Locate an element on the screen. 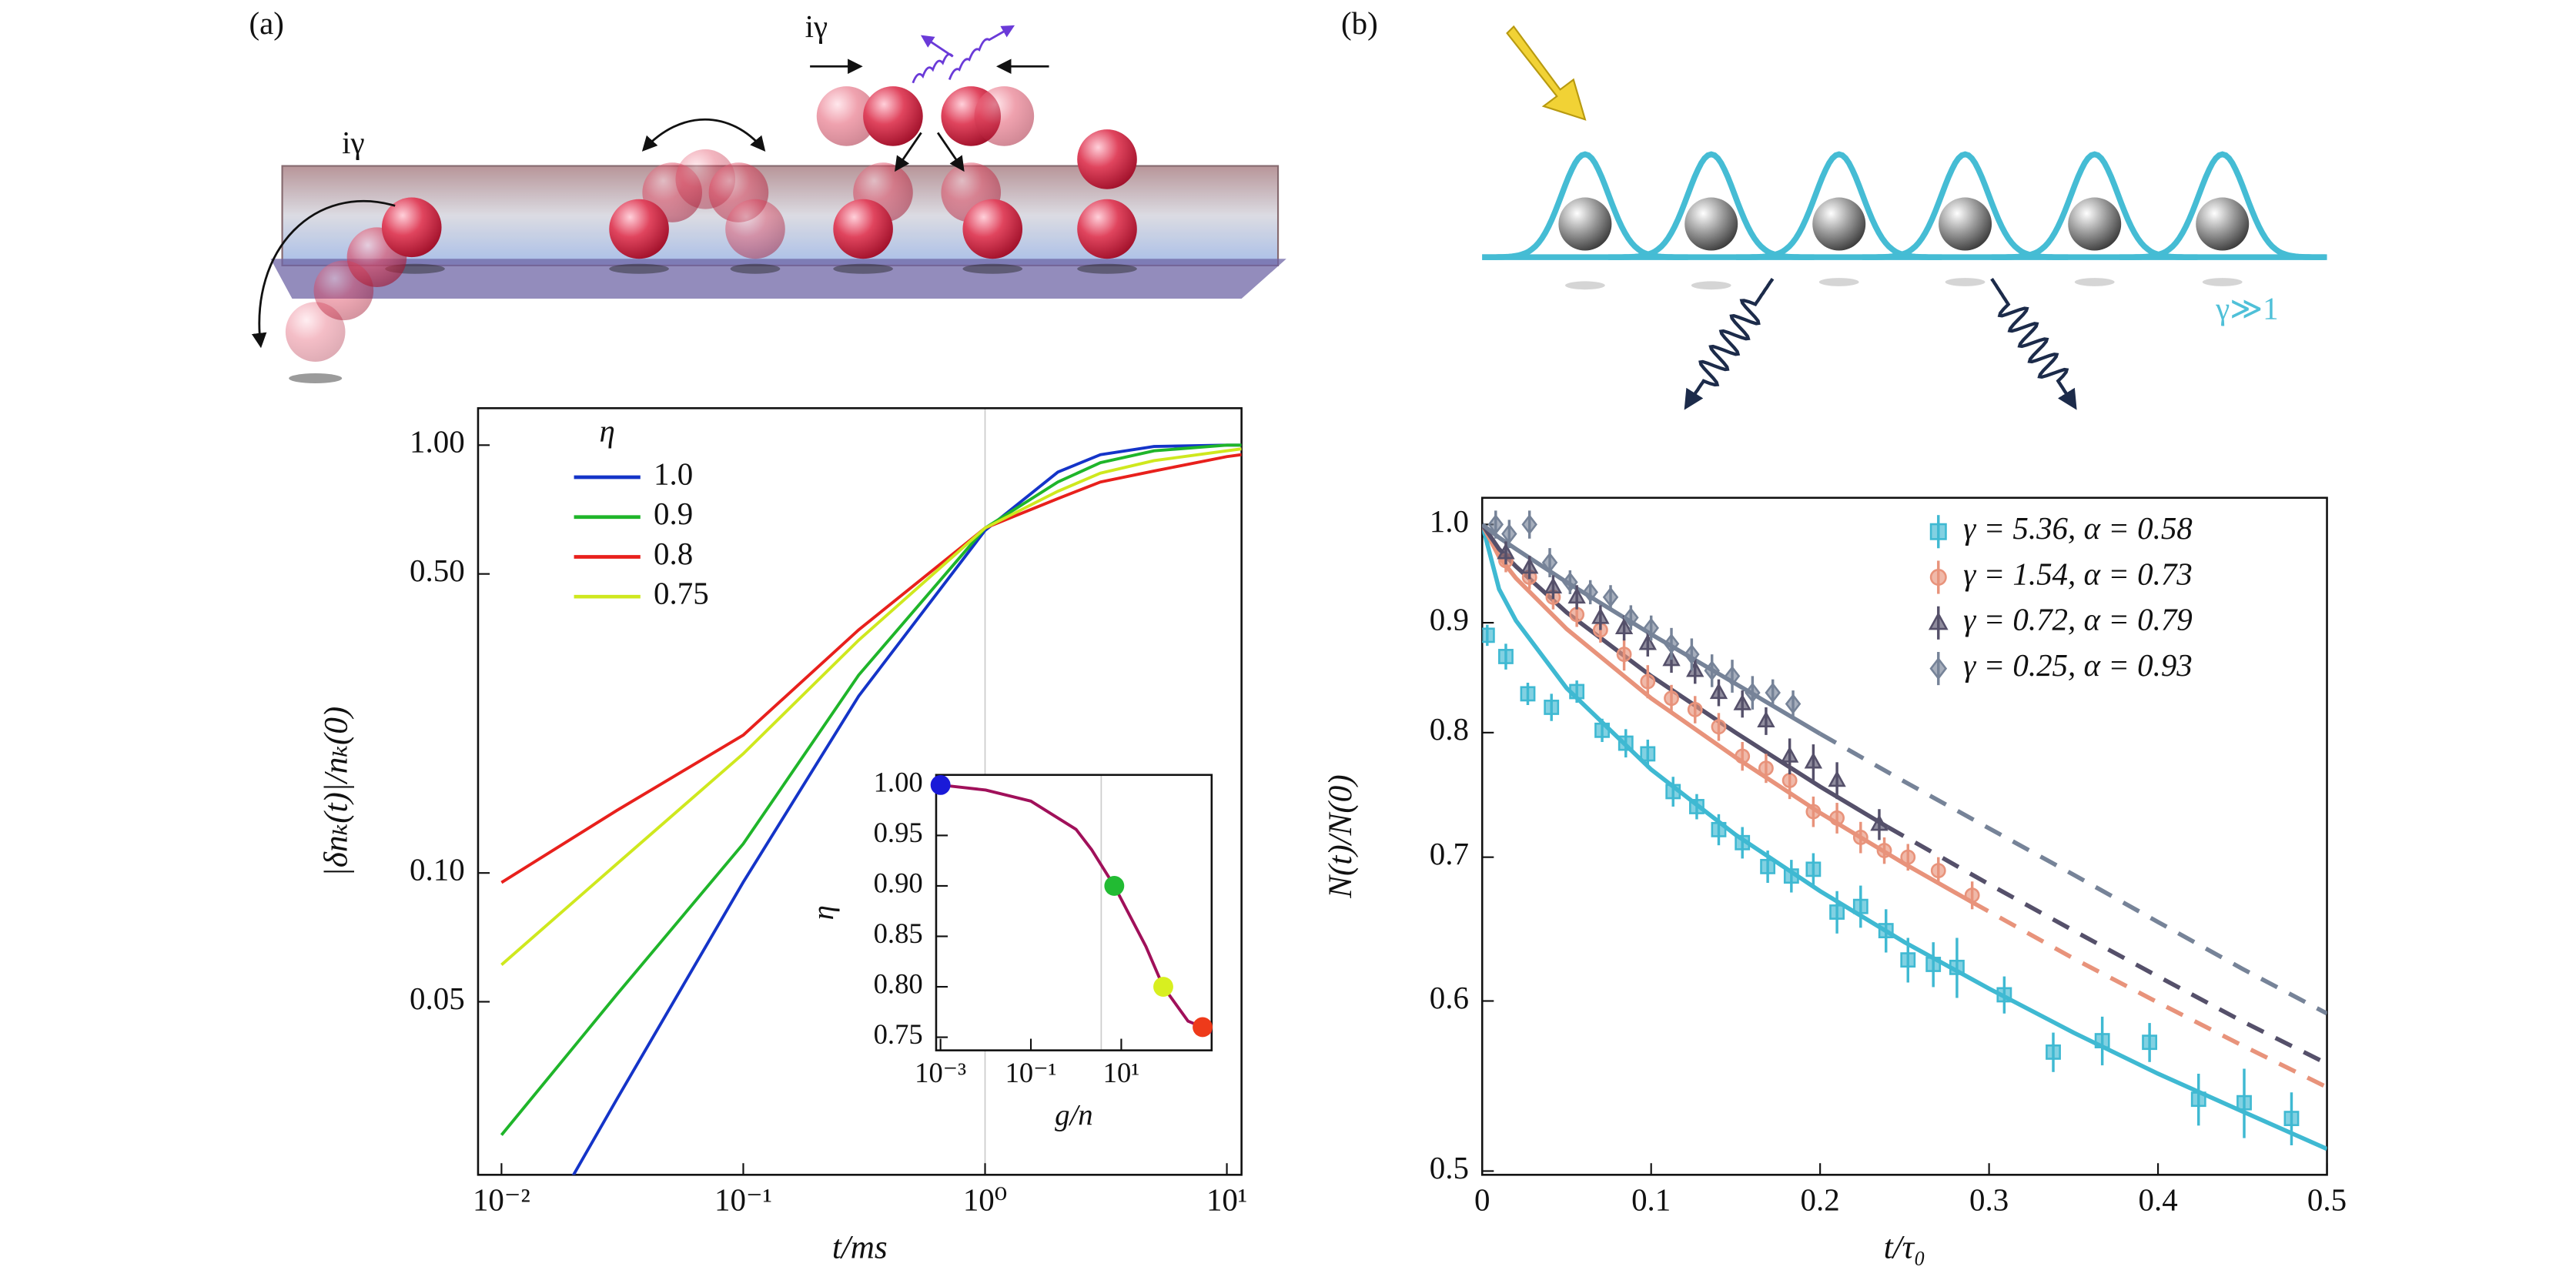  x-tick-label: 10⁰ is located at coordinates (985, 1200).